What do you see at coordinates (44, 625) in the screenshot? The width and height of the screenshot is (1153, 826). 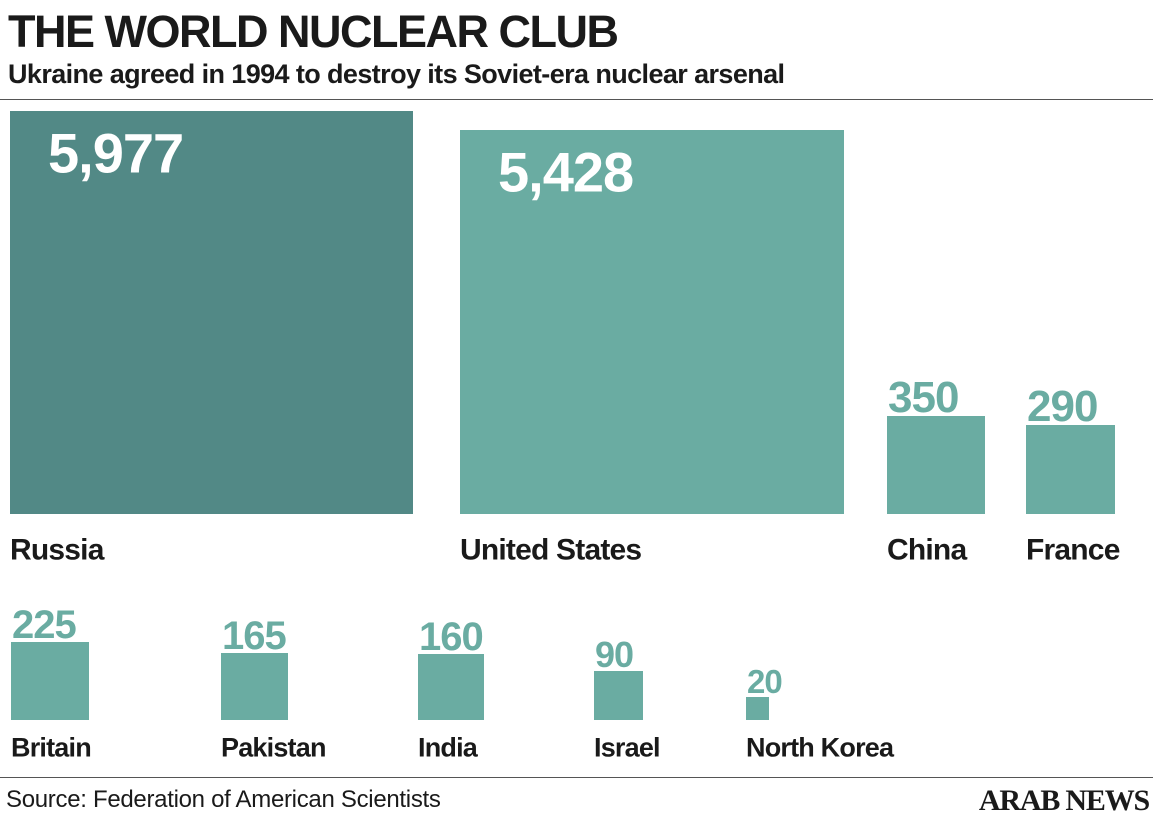 I see `value-label-britain: 225` at bounding box center [44, 625].